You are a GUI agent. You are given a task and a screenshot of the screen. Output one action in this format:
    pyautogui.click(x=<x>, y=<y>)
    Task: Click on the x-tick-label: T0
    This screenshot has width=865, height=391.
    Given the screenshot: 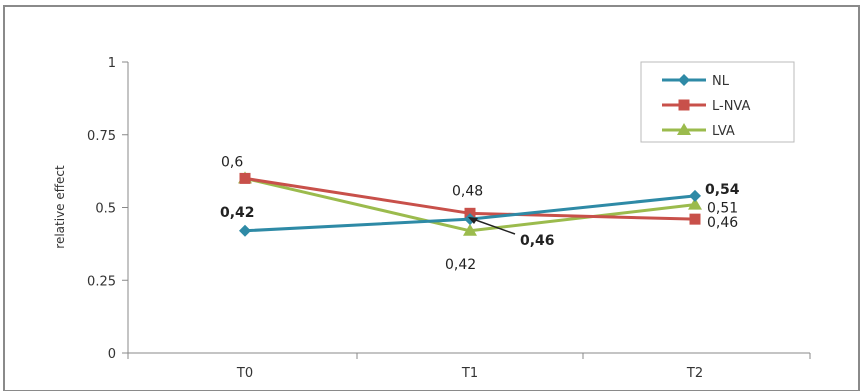 What is the action you would take?
    pyautogui.click(x=244, y=373)
    